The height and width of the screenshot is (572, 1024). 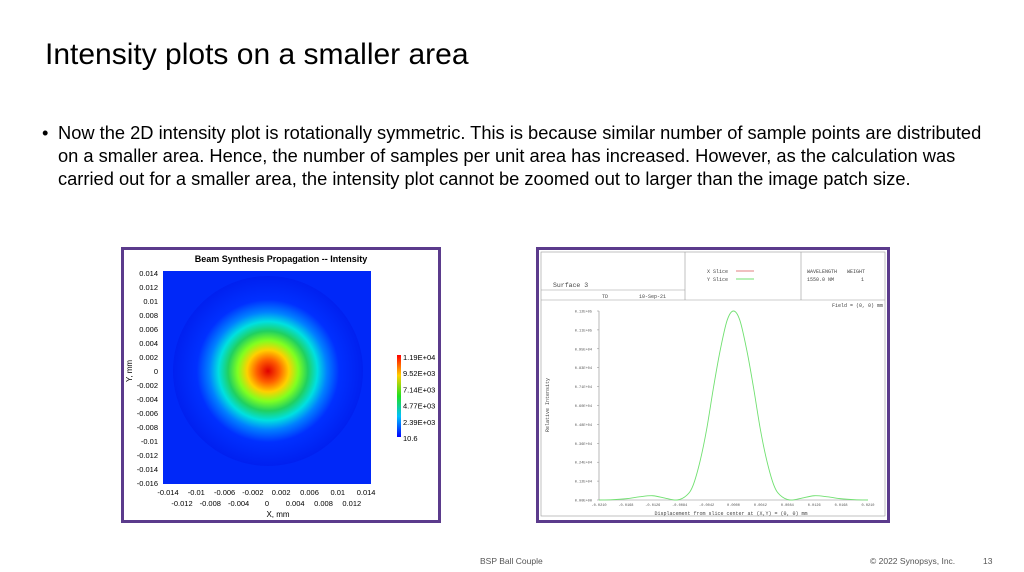 What do you see at coordinates (148, 329) in the screenshot?
I see `heatmap-y-tick: 0.006` at bounding box center [148, 329].